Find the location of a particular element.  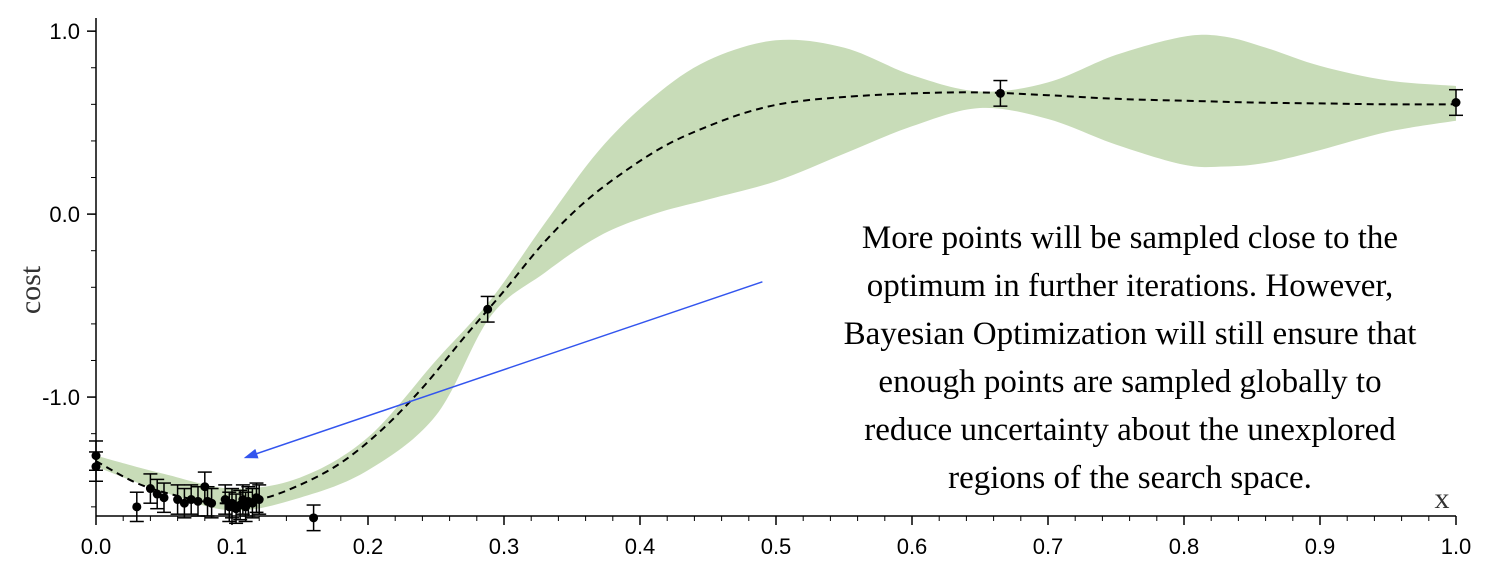

annotation-line: reduce uncertainty about the unexplored is located at coordinates (1130, 430).